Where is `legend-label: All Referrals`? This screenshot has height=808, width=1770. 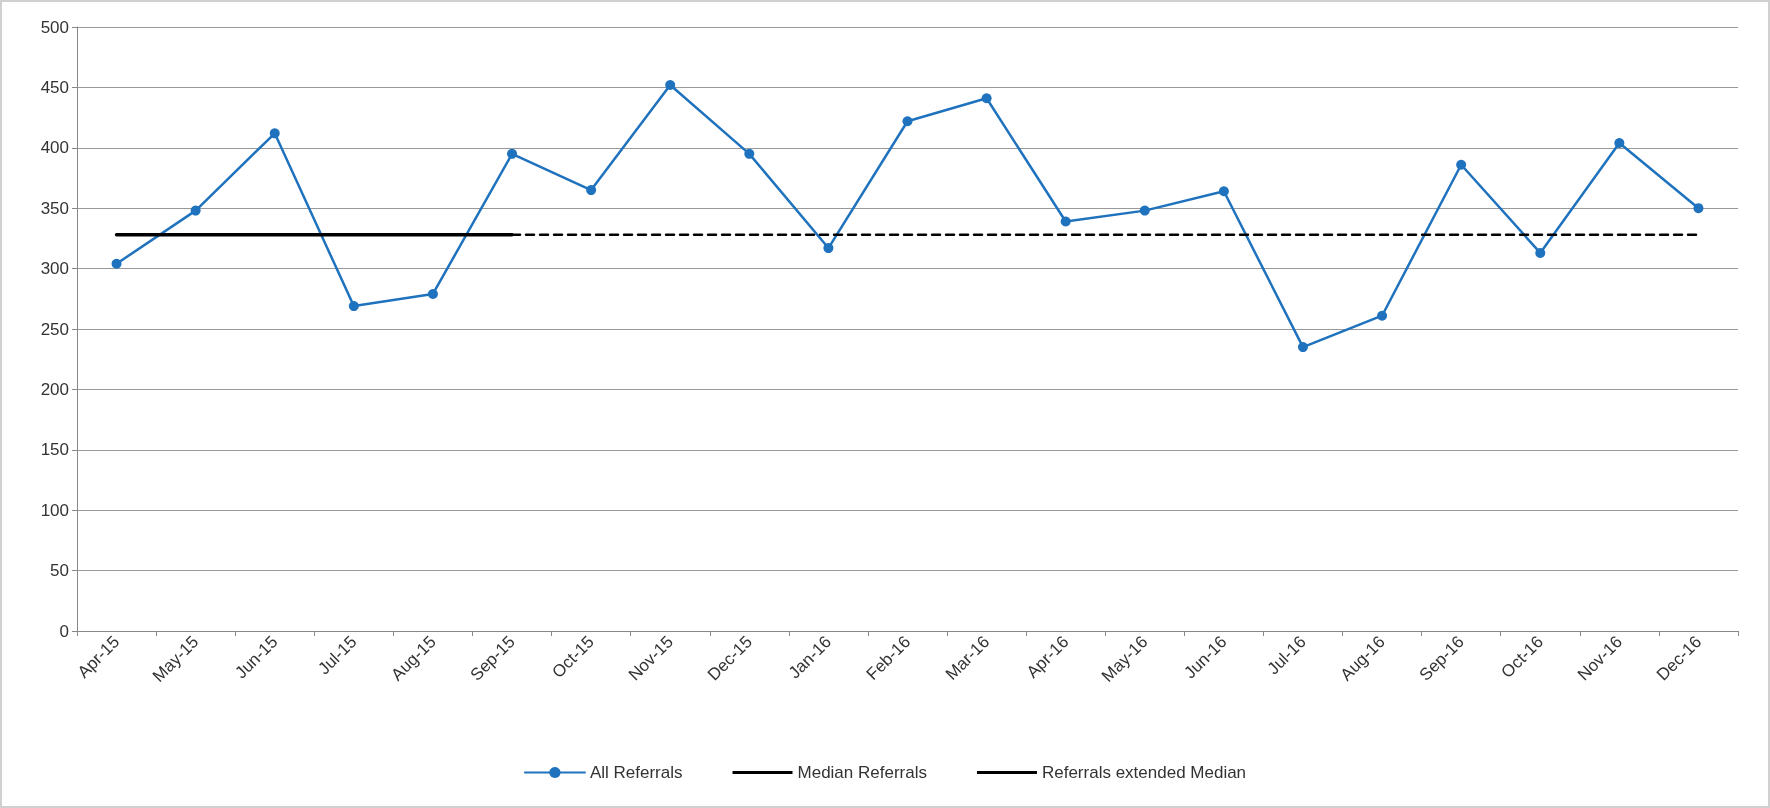
legend-label: All Referrals is located at coordinates (636, 772).